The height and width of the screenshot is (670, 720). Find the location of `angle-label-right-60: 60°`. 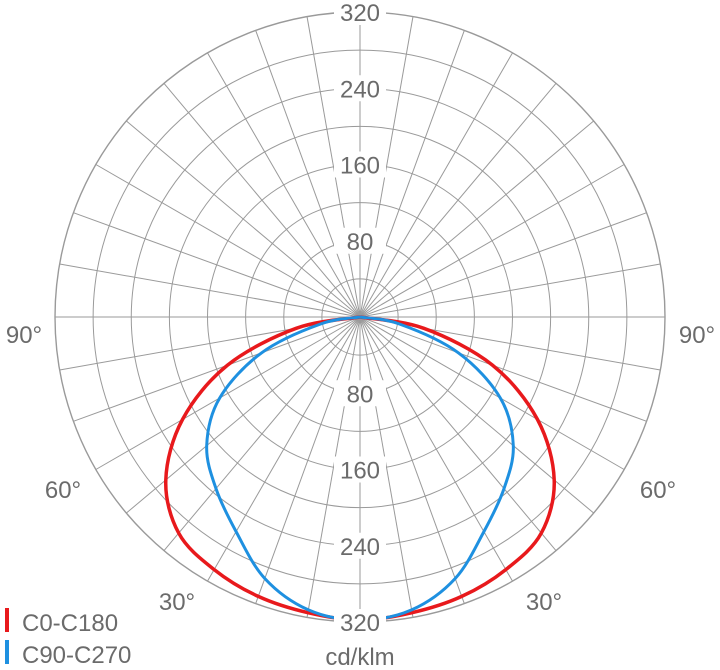

angle-label-right-60: 60° is located at coordinates (658, 490).